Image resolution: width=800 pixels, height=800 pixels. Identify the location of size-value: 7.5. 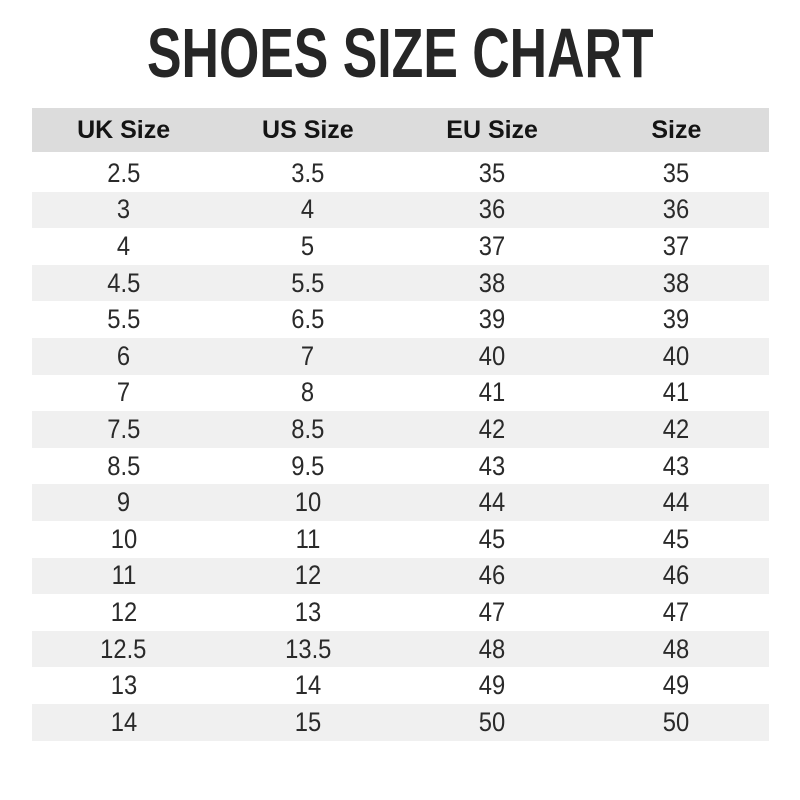
(124, 428).